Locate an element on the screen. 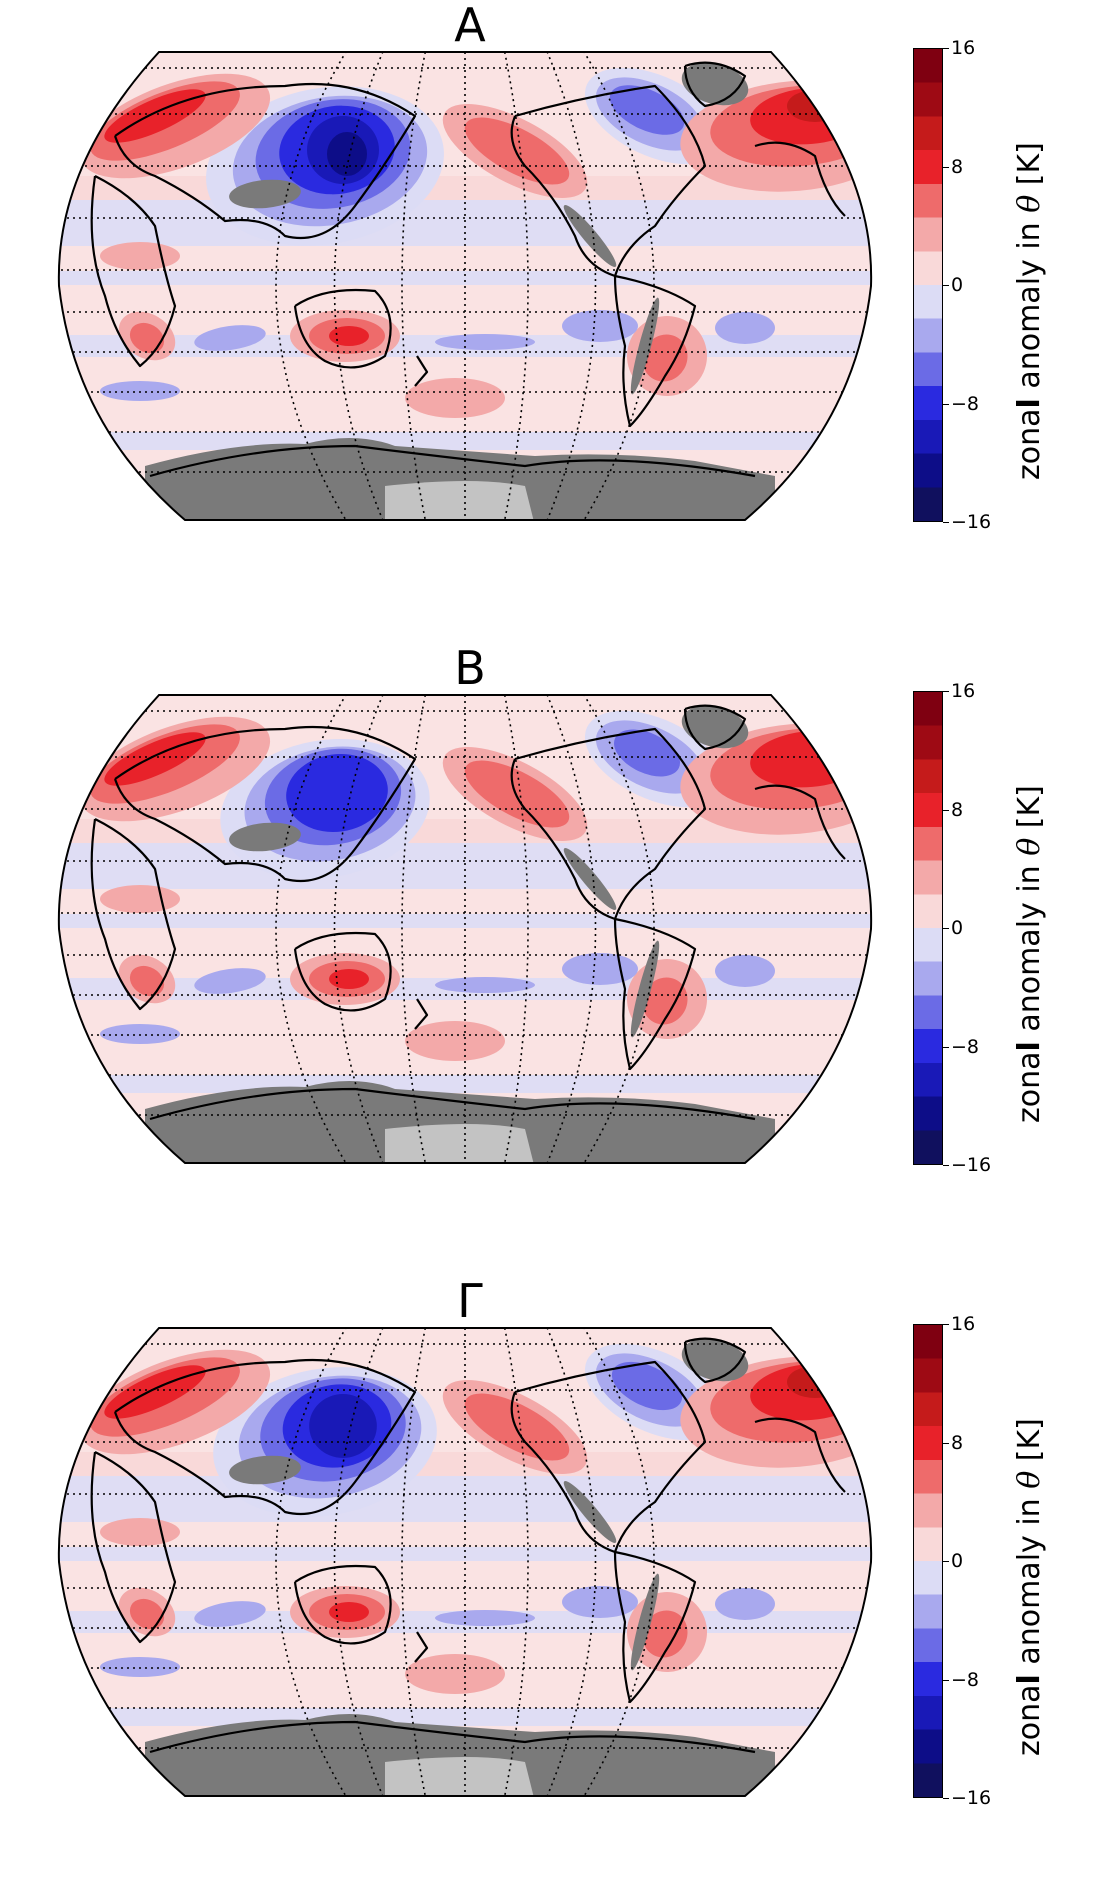 The image size is (1113, 1896). panel-title: B is located at coordinates (470, 668).